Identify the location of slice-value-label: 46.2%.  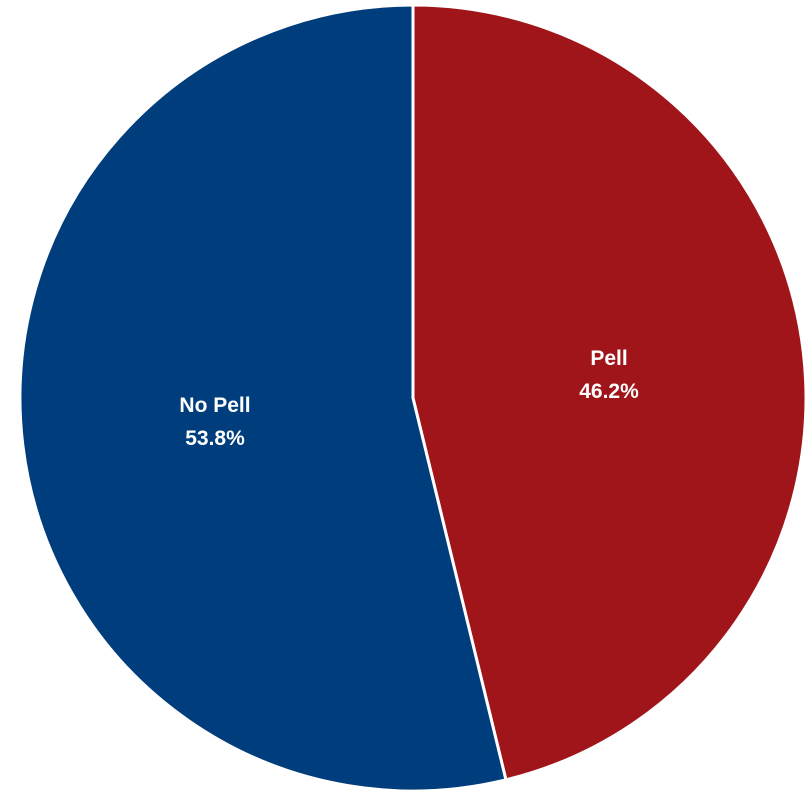
(609, 391).